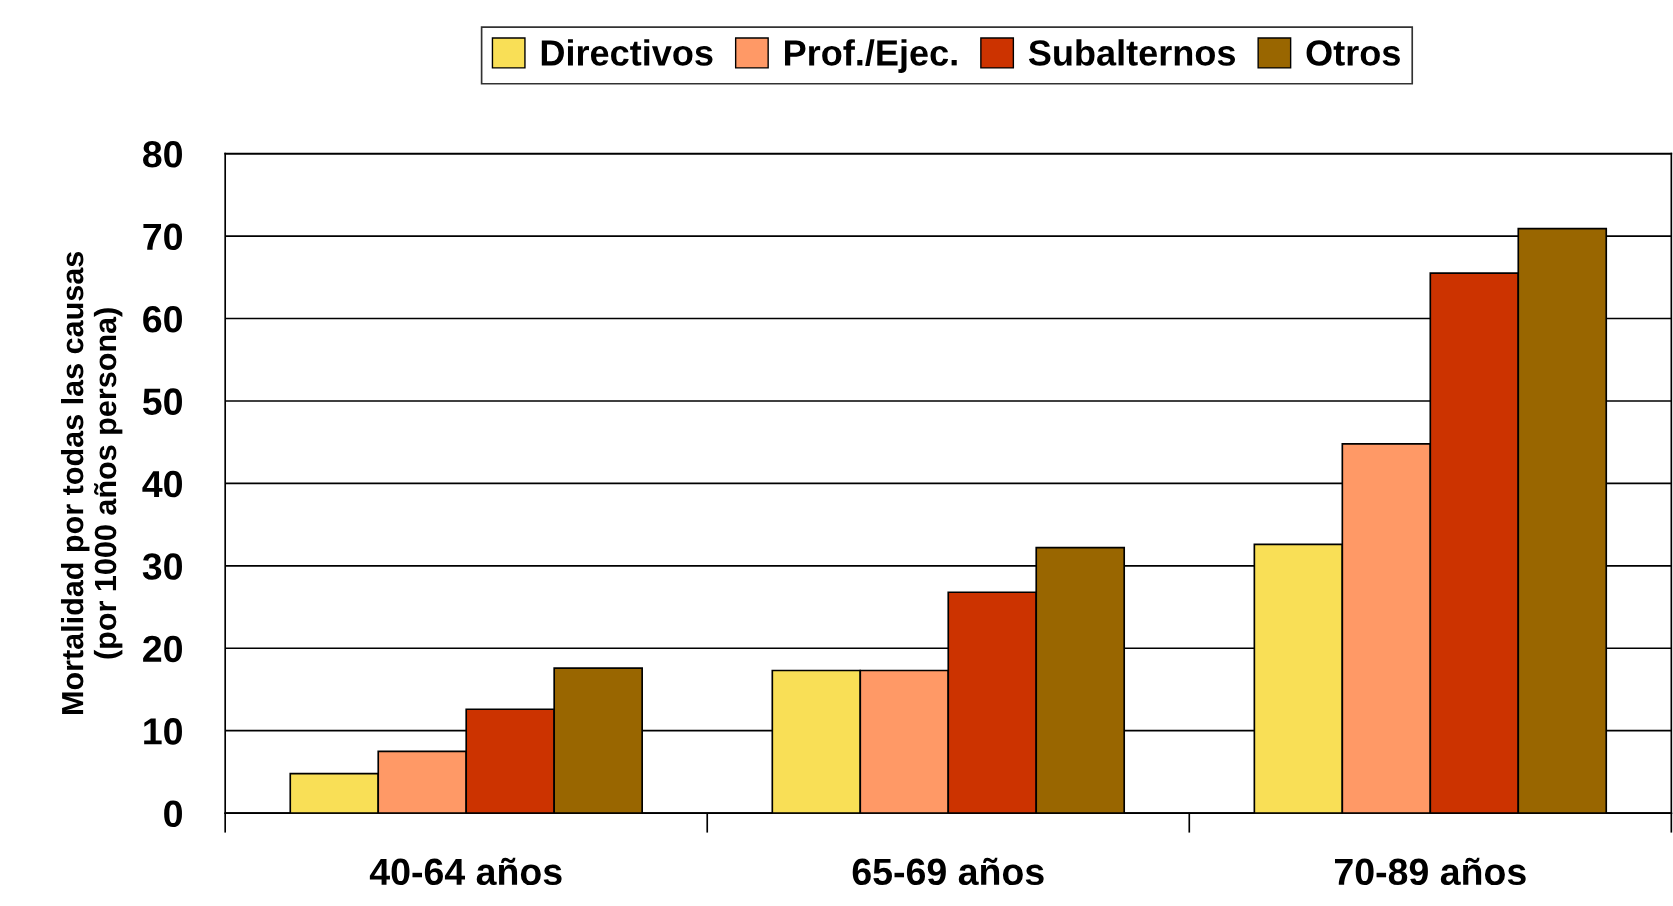  I want to click on y-axis-title: Mortalidad por todas las causas (por 1000 años persona), so click(91, 483).